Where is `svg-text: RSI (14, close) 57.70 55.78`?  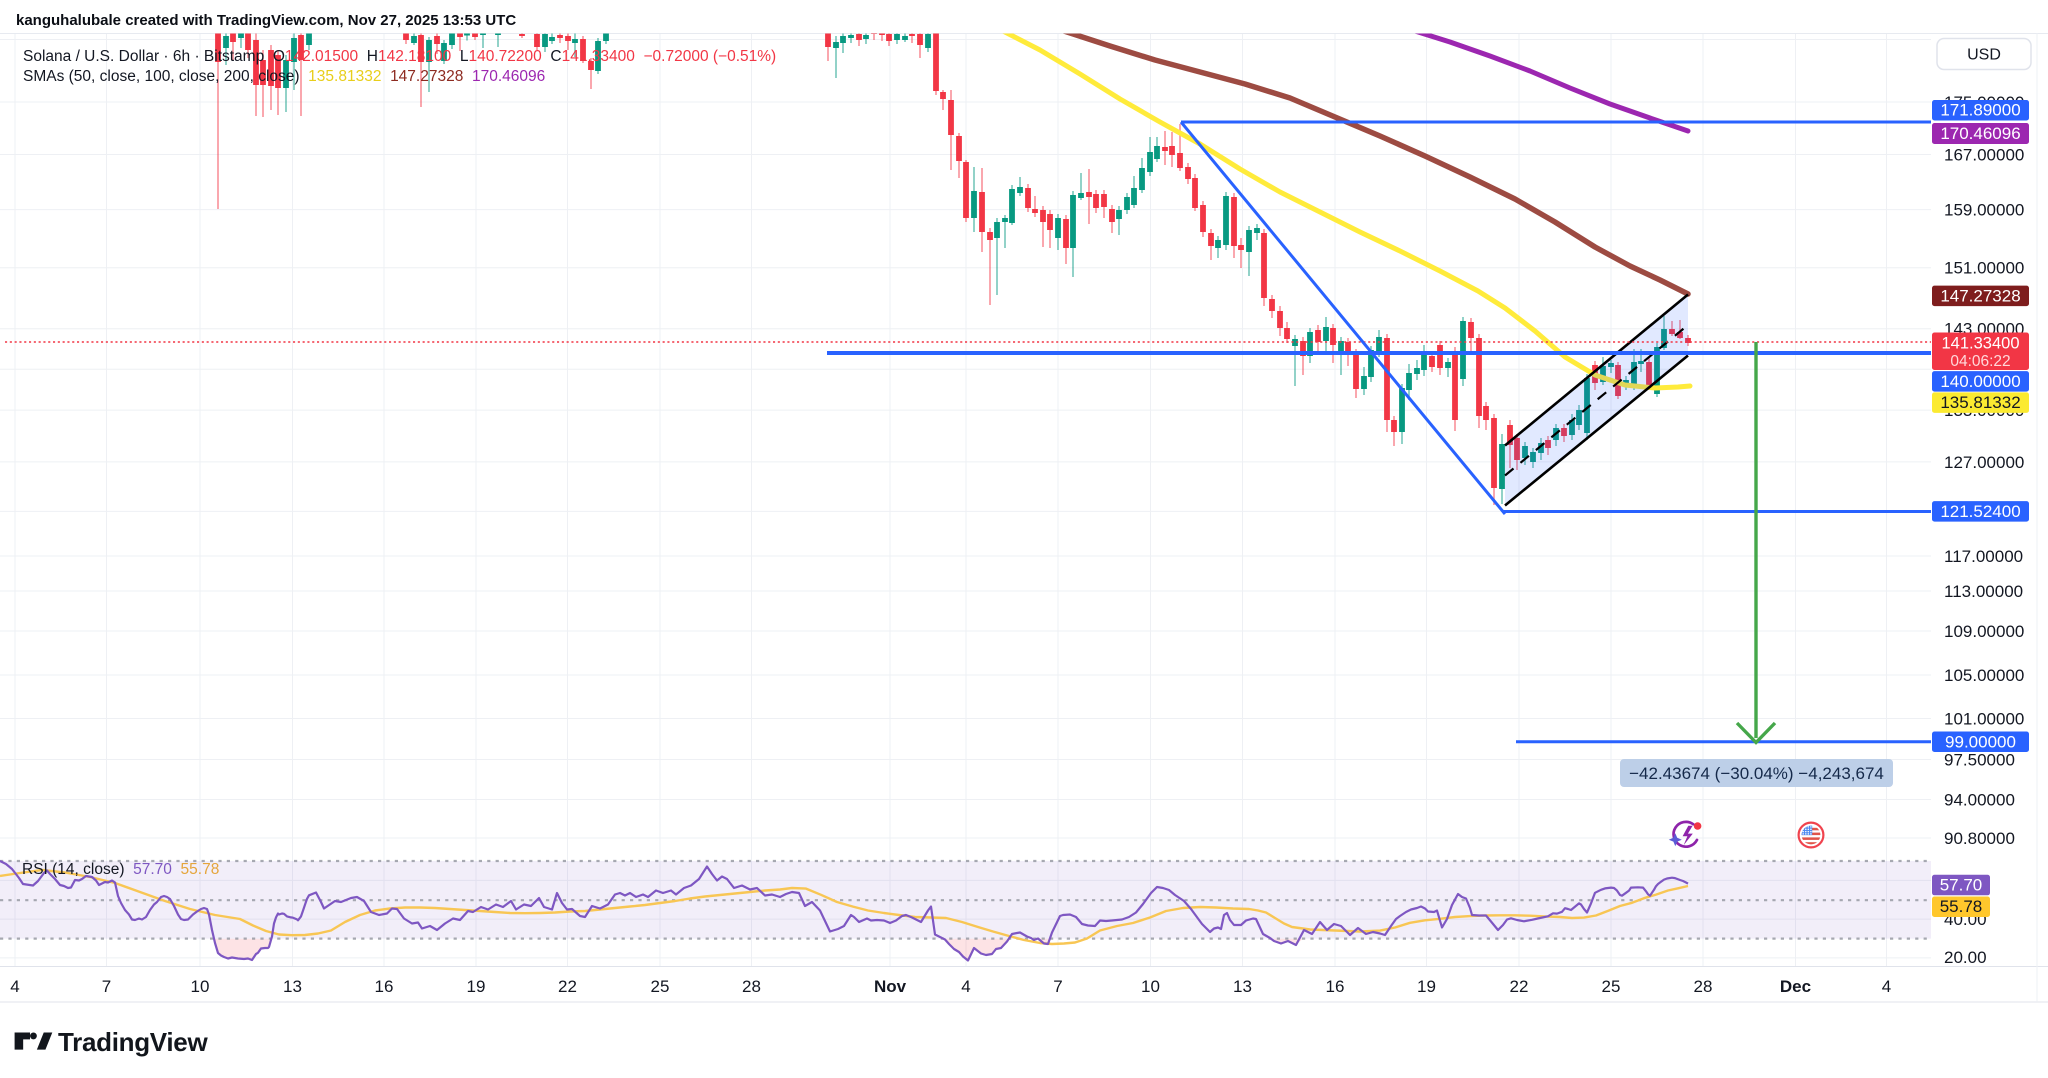
svg-text: RSI (14, close) 57.70 55.78 is located at coordinates (120, 869).